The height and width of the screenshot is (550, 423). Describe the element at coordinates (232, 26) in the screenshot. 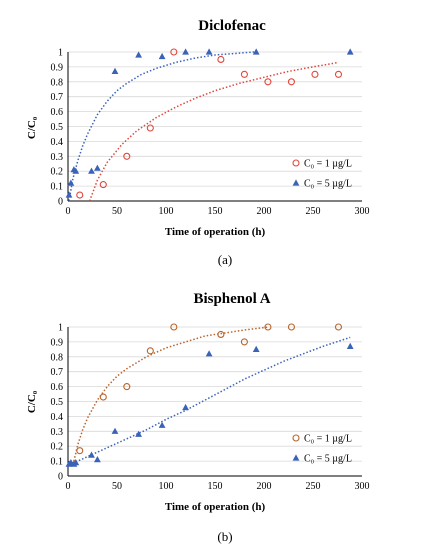

I see `chart-title: Diclofenac` at that location.